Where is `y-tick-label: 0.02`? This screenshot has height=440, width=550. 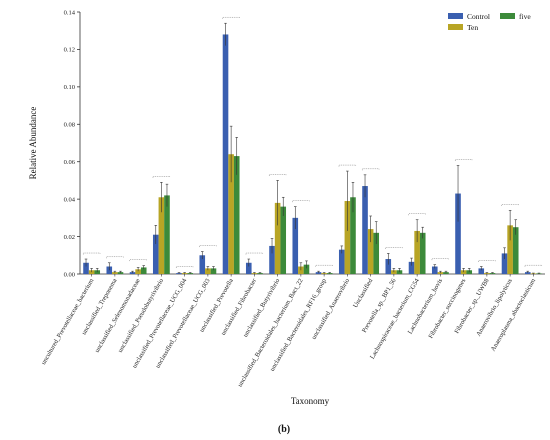 y-tick-label: 0.02 is located at coordinates (69, 237).